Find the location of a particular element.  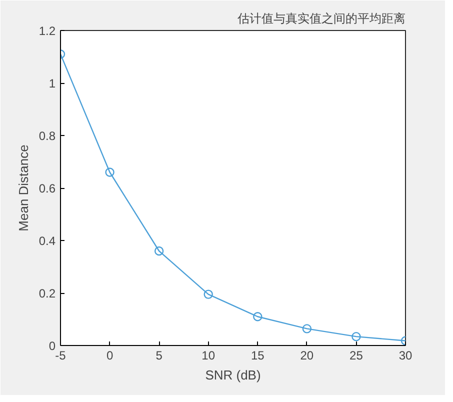

y-tick-label: 0.8 is located at coordinates (47, 136).